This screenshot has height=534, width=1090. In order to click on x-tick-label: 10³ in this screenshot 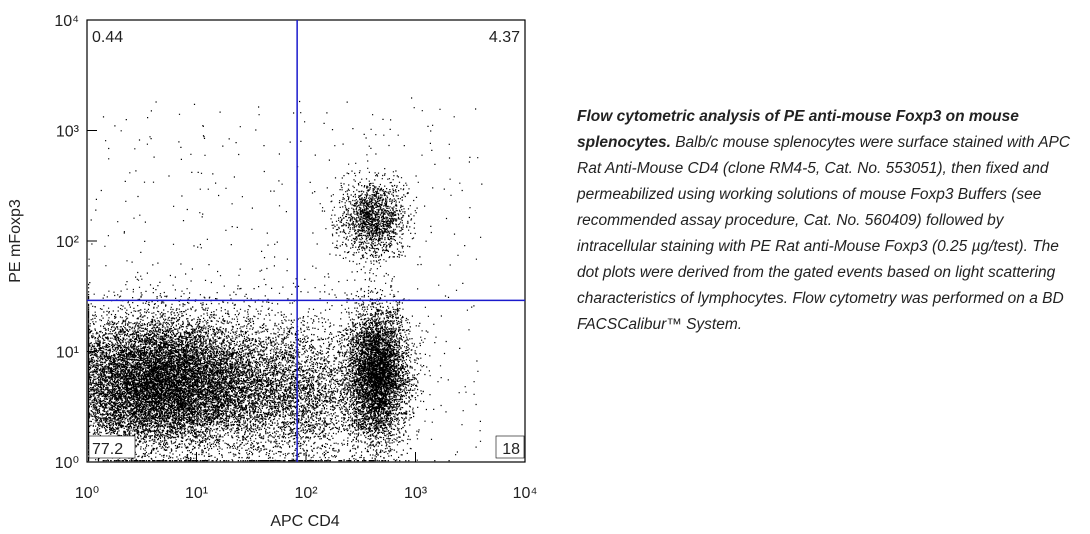, I will do `click(416, 493)`.